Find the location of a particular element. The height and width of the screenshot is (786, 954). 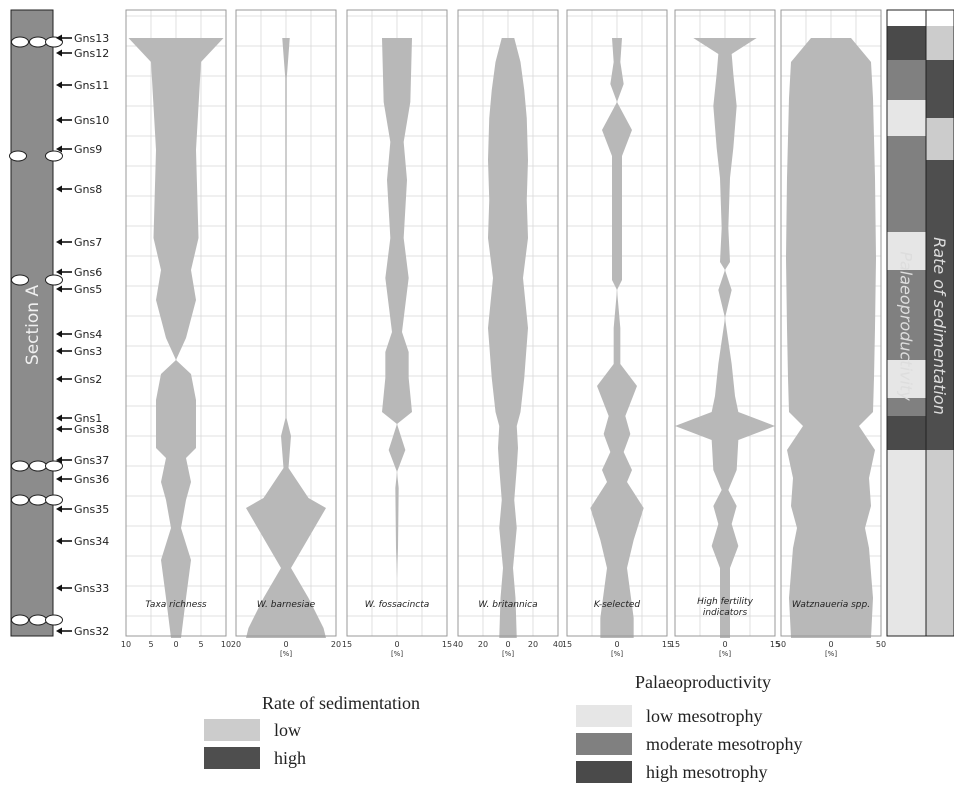

section-bar is located at coordinates (32, 323).